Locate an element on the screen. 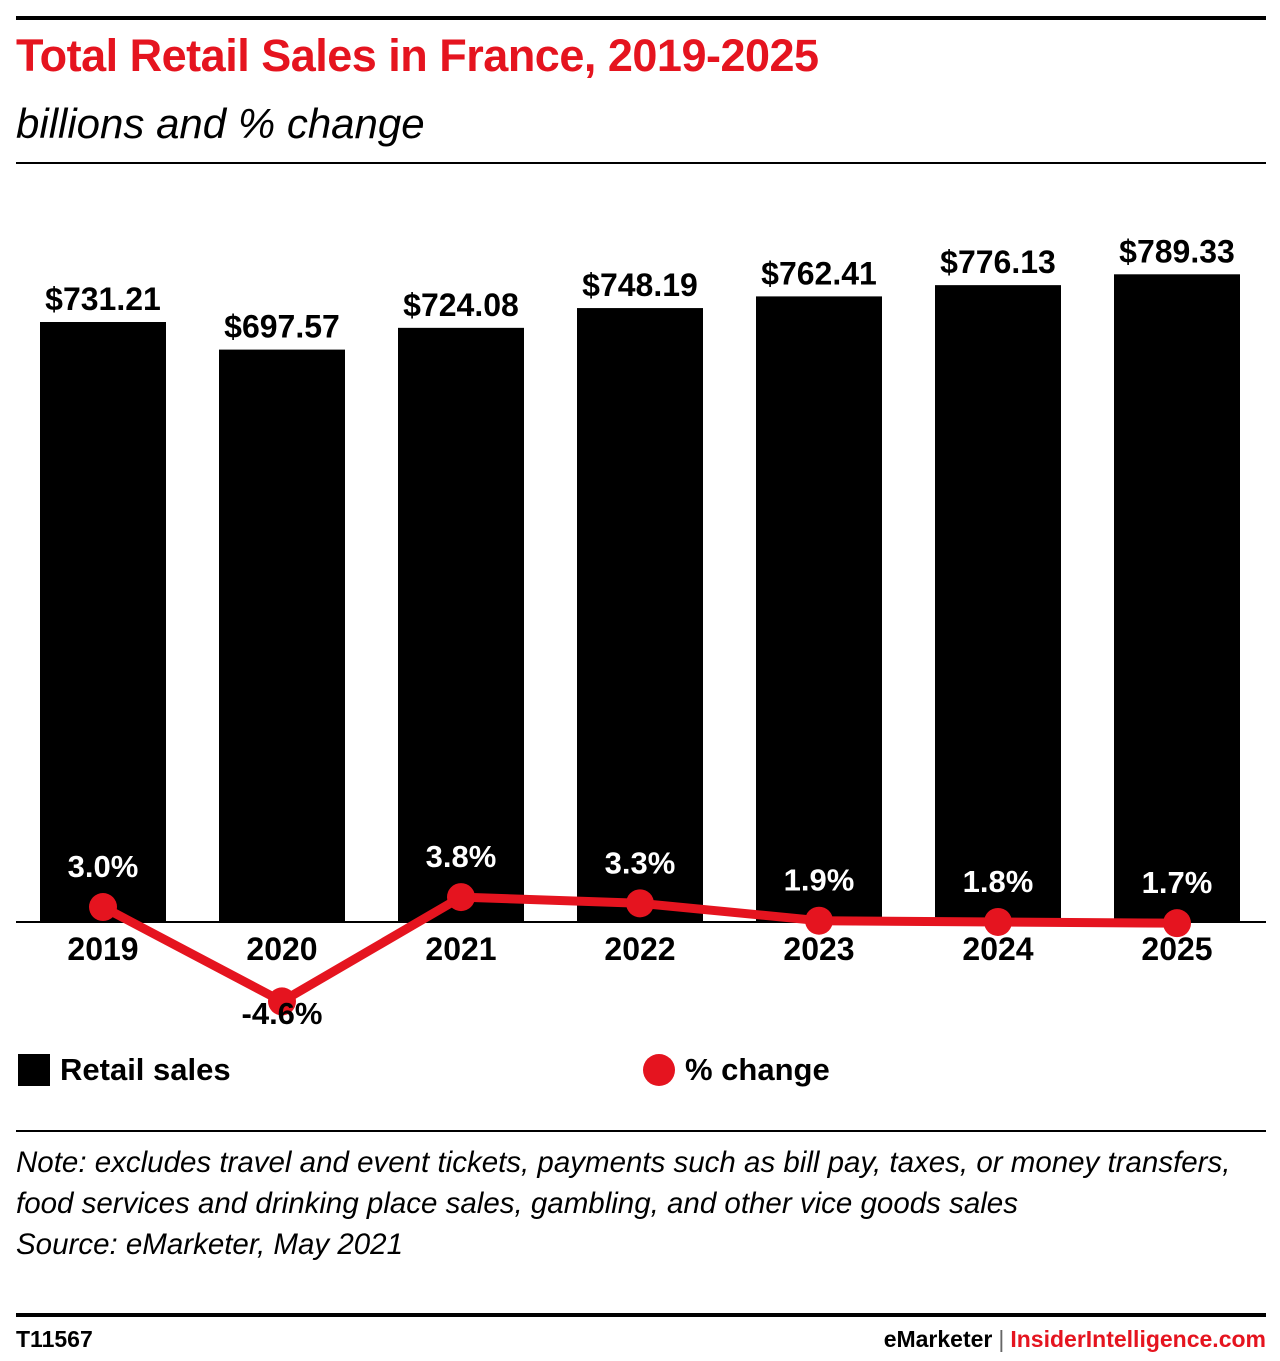 This screenshot has width=1280, height=1361. bar-value-label-2020: $697.57 is located at coordinates (282, 327).